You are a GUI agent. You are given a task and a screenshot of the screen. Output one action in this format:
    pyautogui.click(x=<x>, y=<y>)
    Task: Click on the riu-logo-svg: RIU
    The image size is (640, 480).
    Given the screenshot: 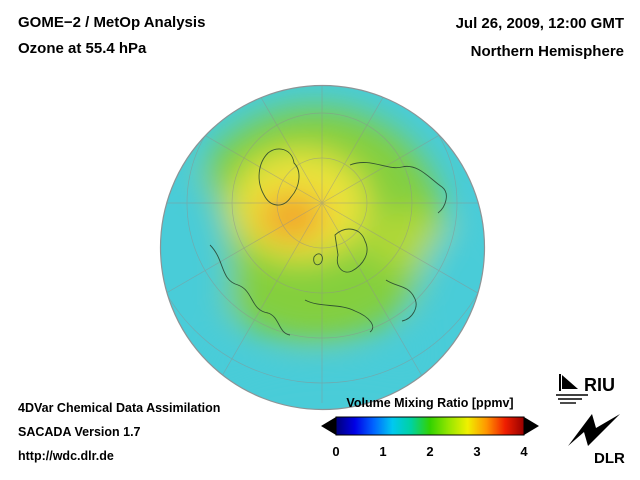 What is the action you would take?
    pyautogui.click(x=585, y=389)
    